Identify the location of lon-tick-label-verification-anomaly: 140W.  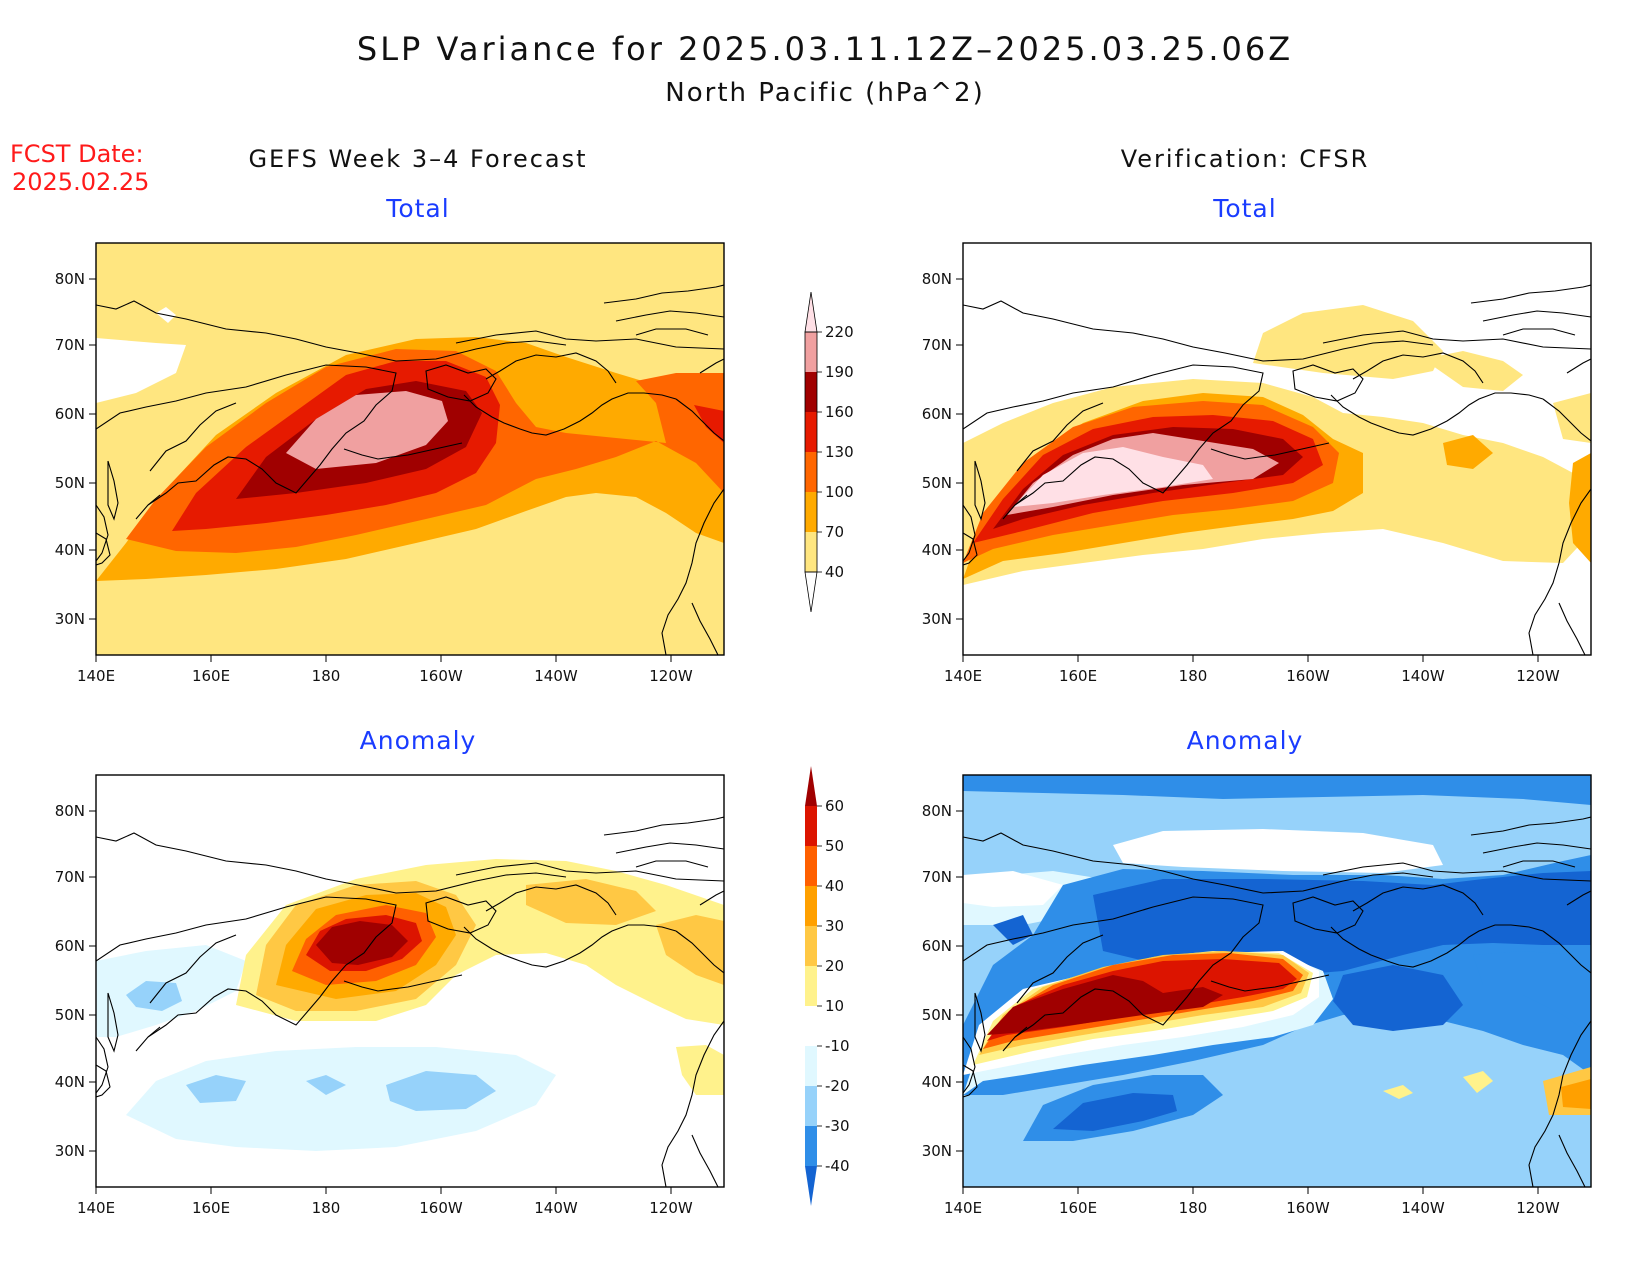
(1423, 1208).